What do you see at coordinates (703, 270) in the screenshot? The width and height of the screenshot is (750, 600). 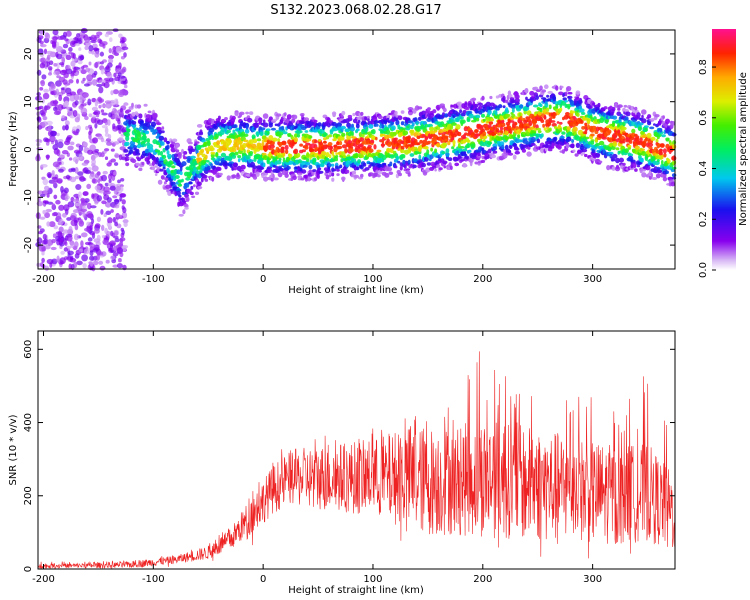 I see `colorbar-tick-label: 0.0` at bounding box center [703, 270].